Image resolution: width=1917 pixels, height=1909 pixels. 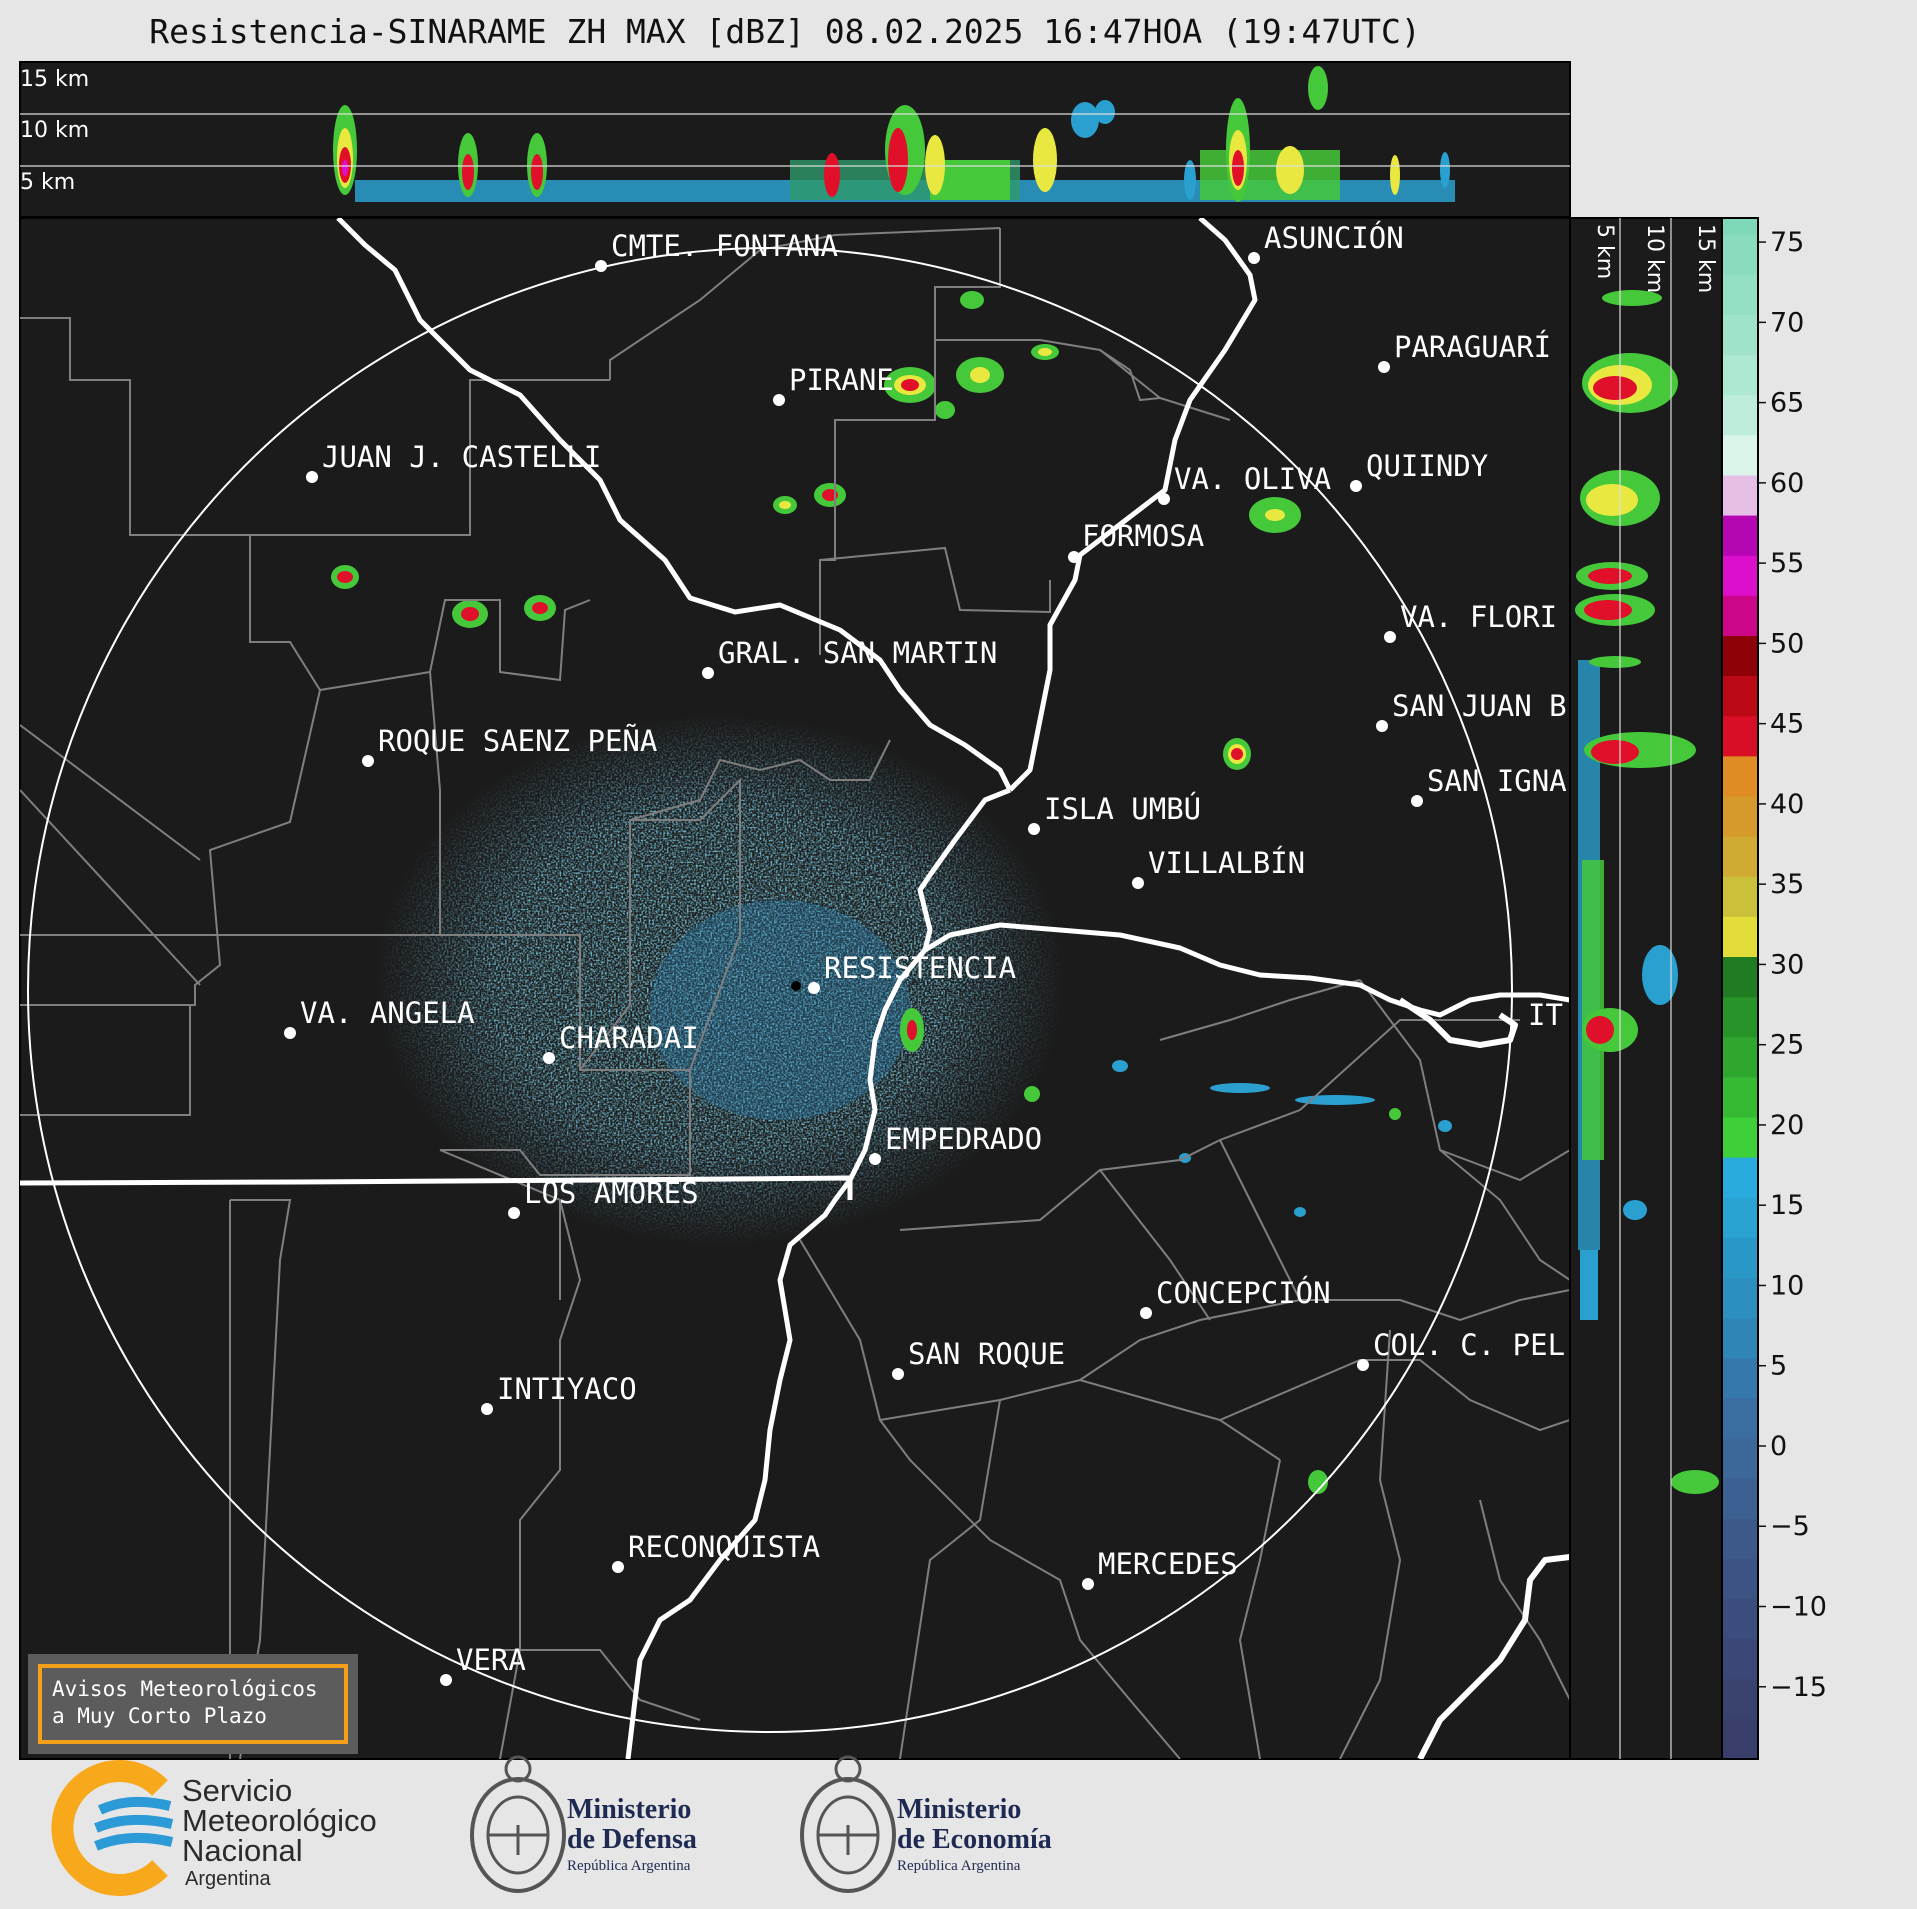 I want to click on colorbar-tick-label: 15, so click(x=1787, y=1205).